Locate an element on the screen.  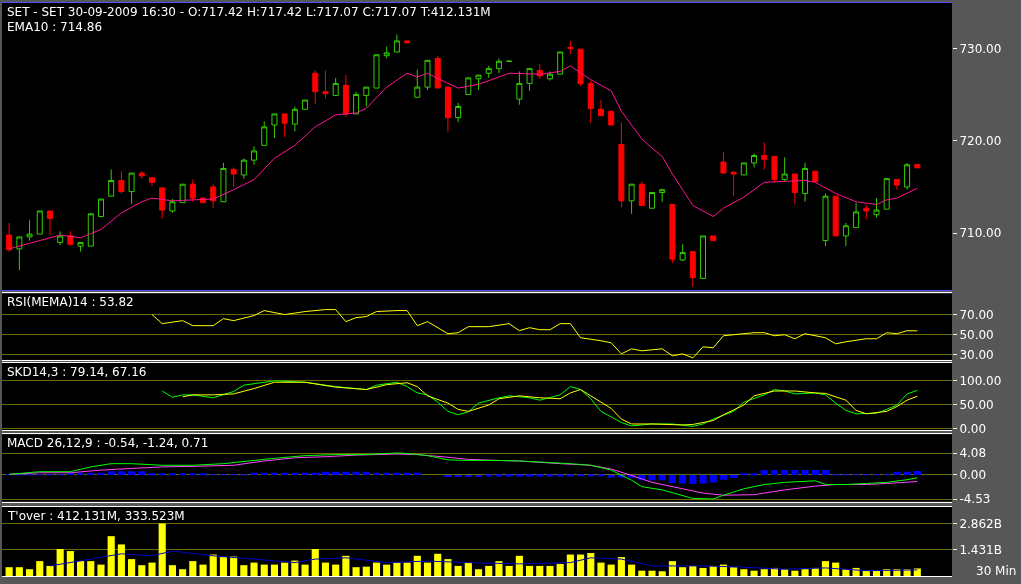
y-tick-label: 1.431B is located at coordinates (980, 549).